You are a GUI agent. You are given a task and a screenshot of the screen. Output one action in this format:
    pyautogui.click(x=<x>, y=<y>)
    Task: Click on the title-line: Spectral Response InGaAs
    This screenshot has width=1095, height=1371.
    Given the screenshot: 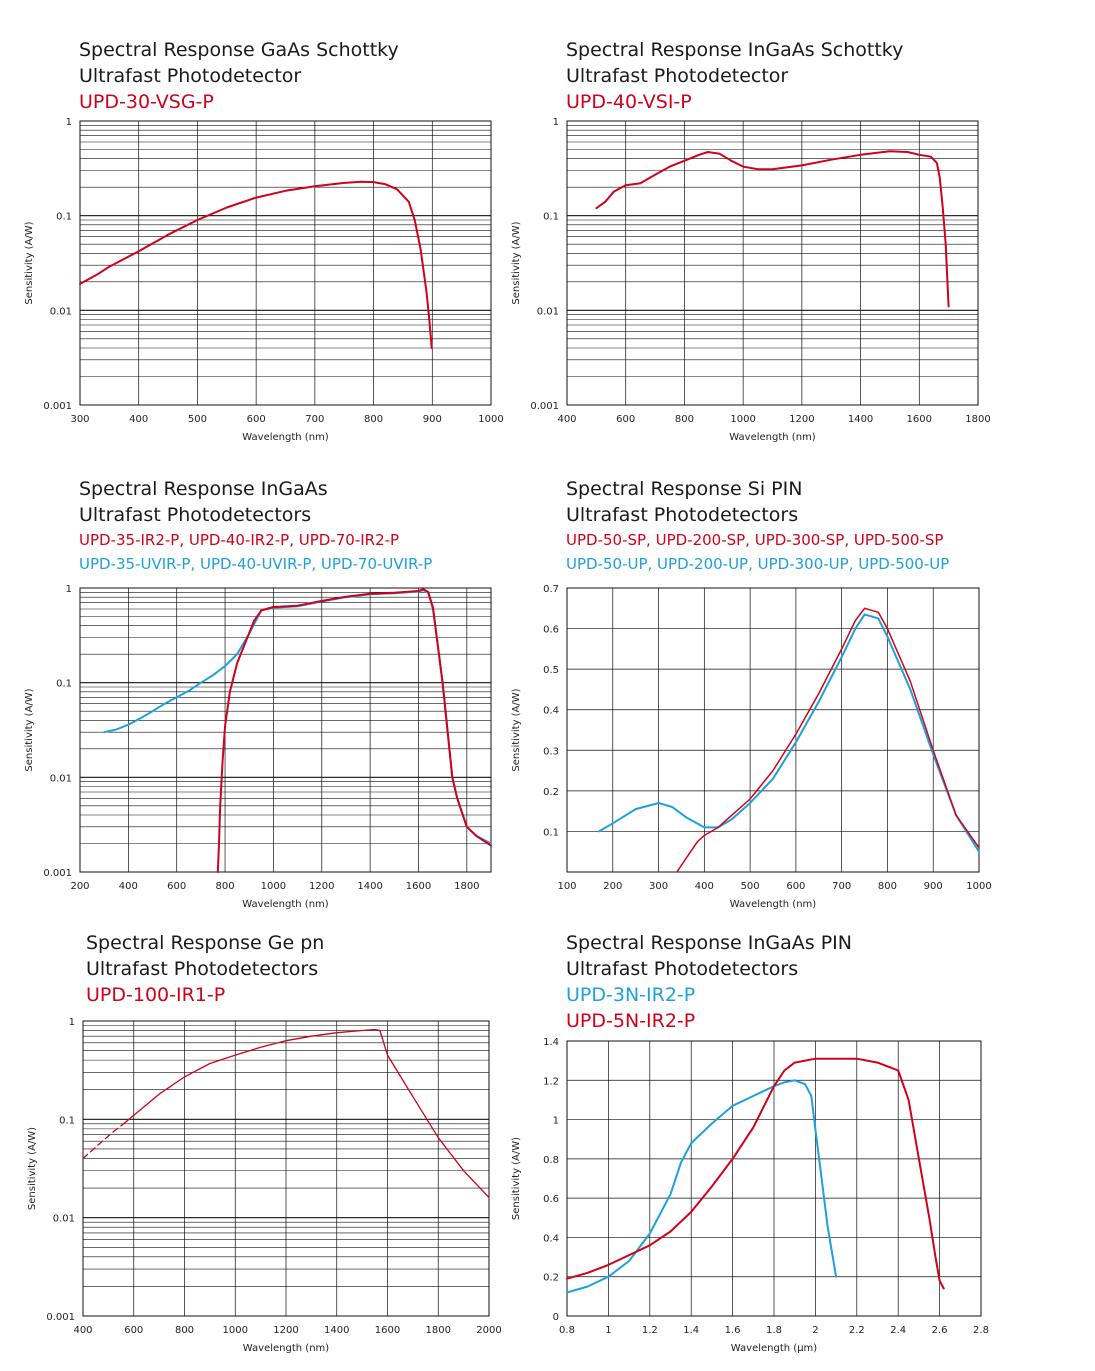 What is the action you would take?
    pyautogui.click(x=203, y=489)
    